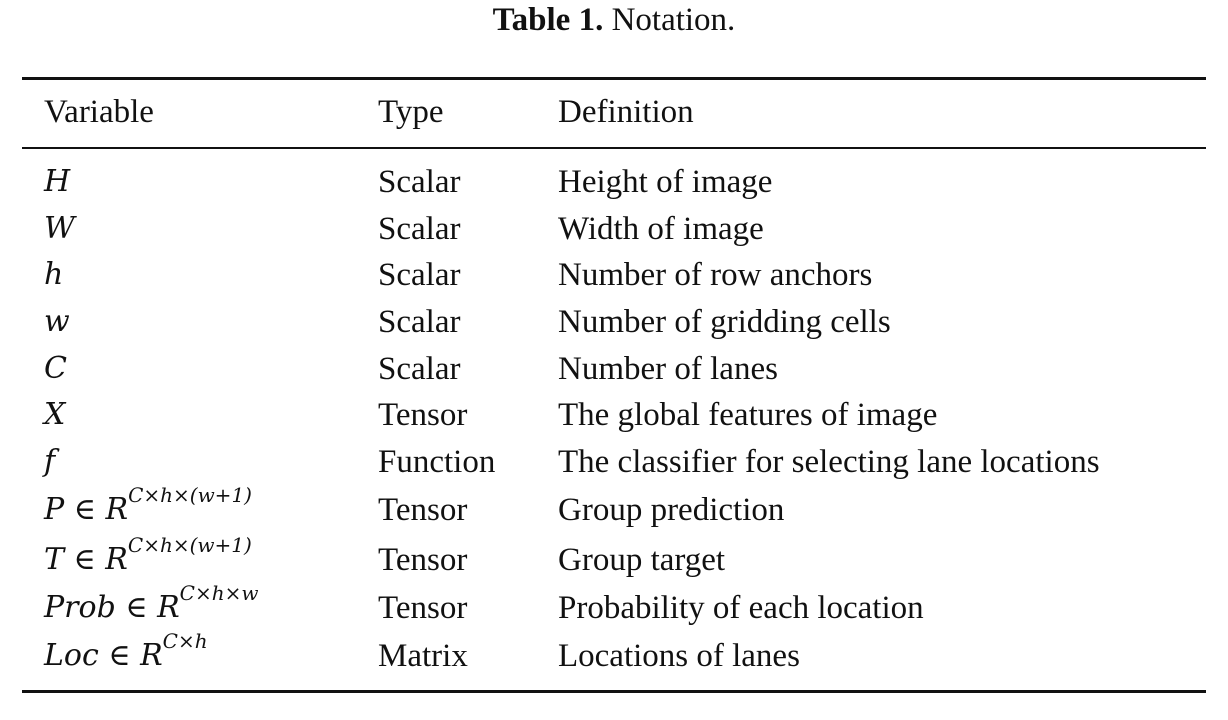 This screenshot has height=720, width=1228. I want to click on cell-variable: P ∈ RC×h×(w+1), so click(148, 508).